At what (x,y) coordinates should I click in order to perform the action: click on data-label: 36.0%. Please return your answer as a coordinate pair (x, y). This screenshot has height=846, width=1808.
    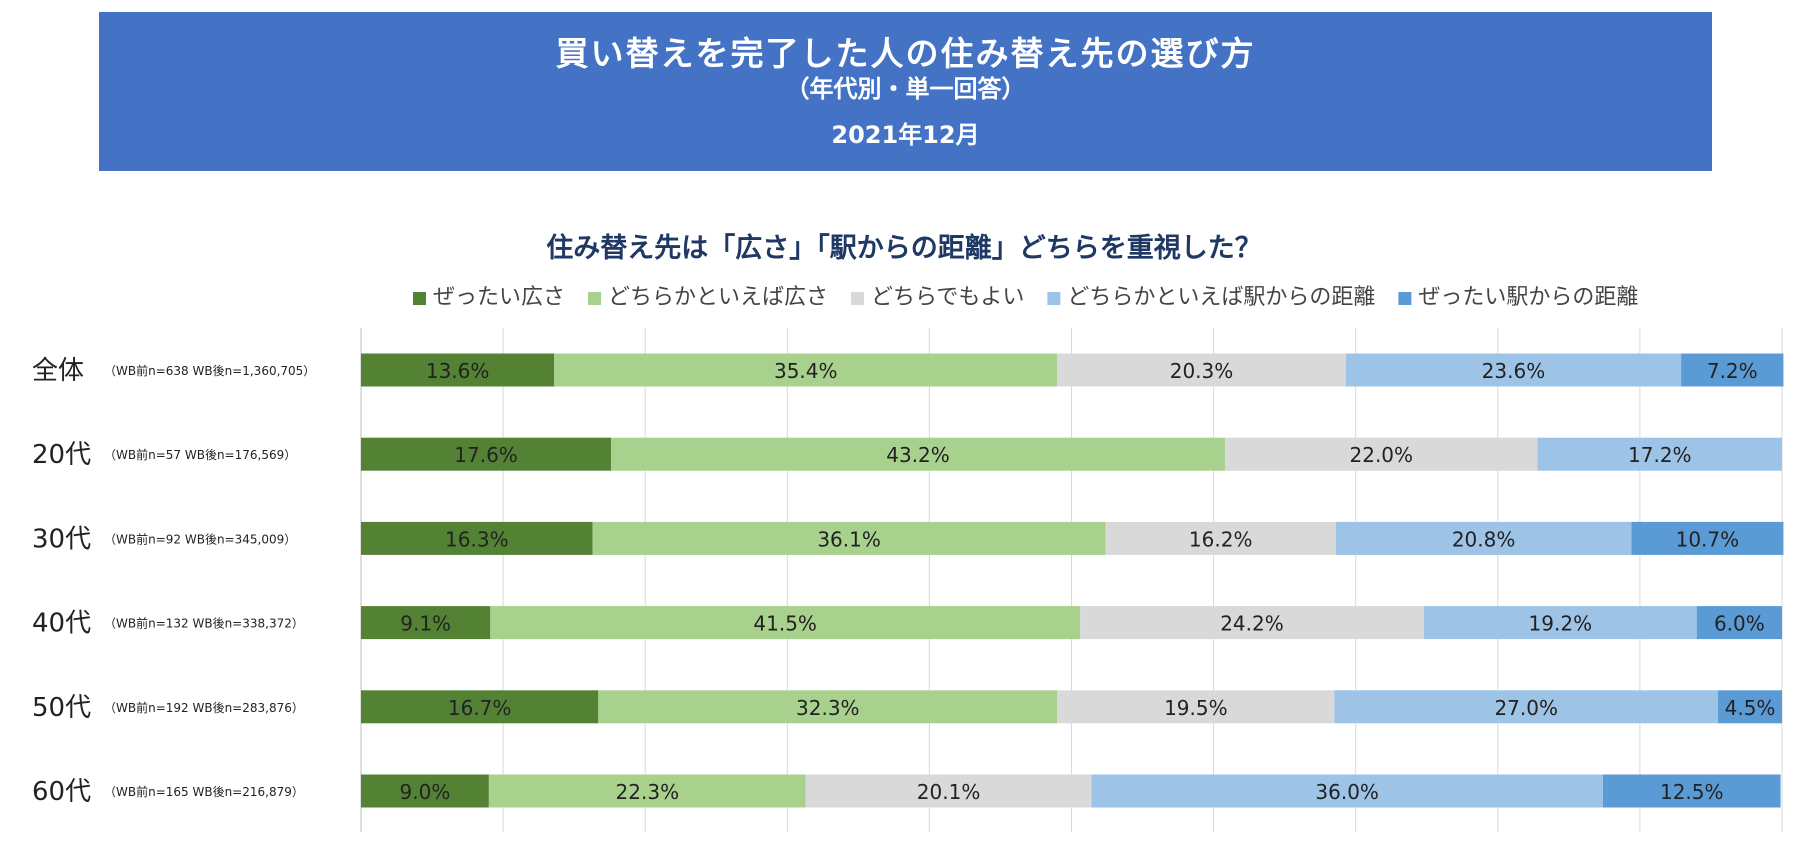
    Looking at the image, I should click on (1347, 792).